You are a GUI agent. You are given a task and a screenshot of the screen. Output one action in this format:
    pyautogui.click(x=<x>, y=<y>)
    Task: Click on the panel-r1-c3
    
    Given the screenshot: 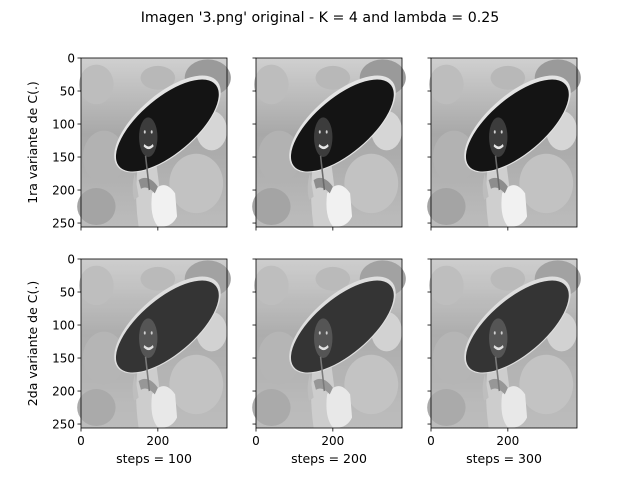 What is the action you would take?
    pyautogui.click(x=504, y=142)
    